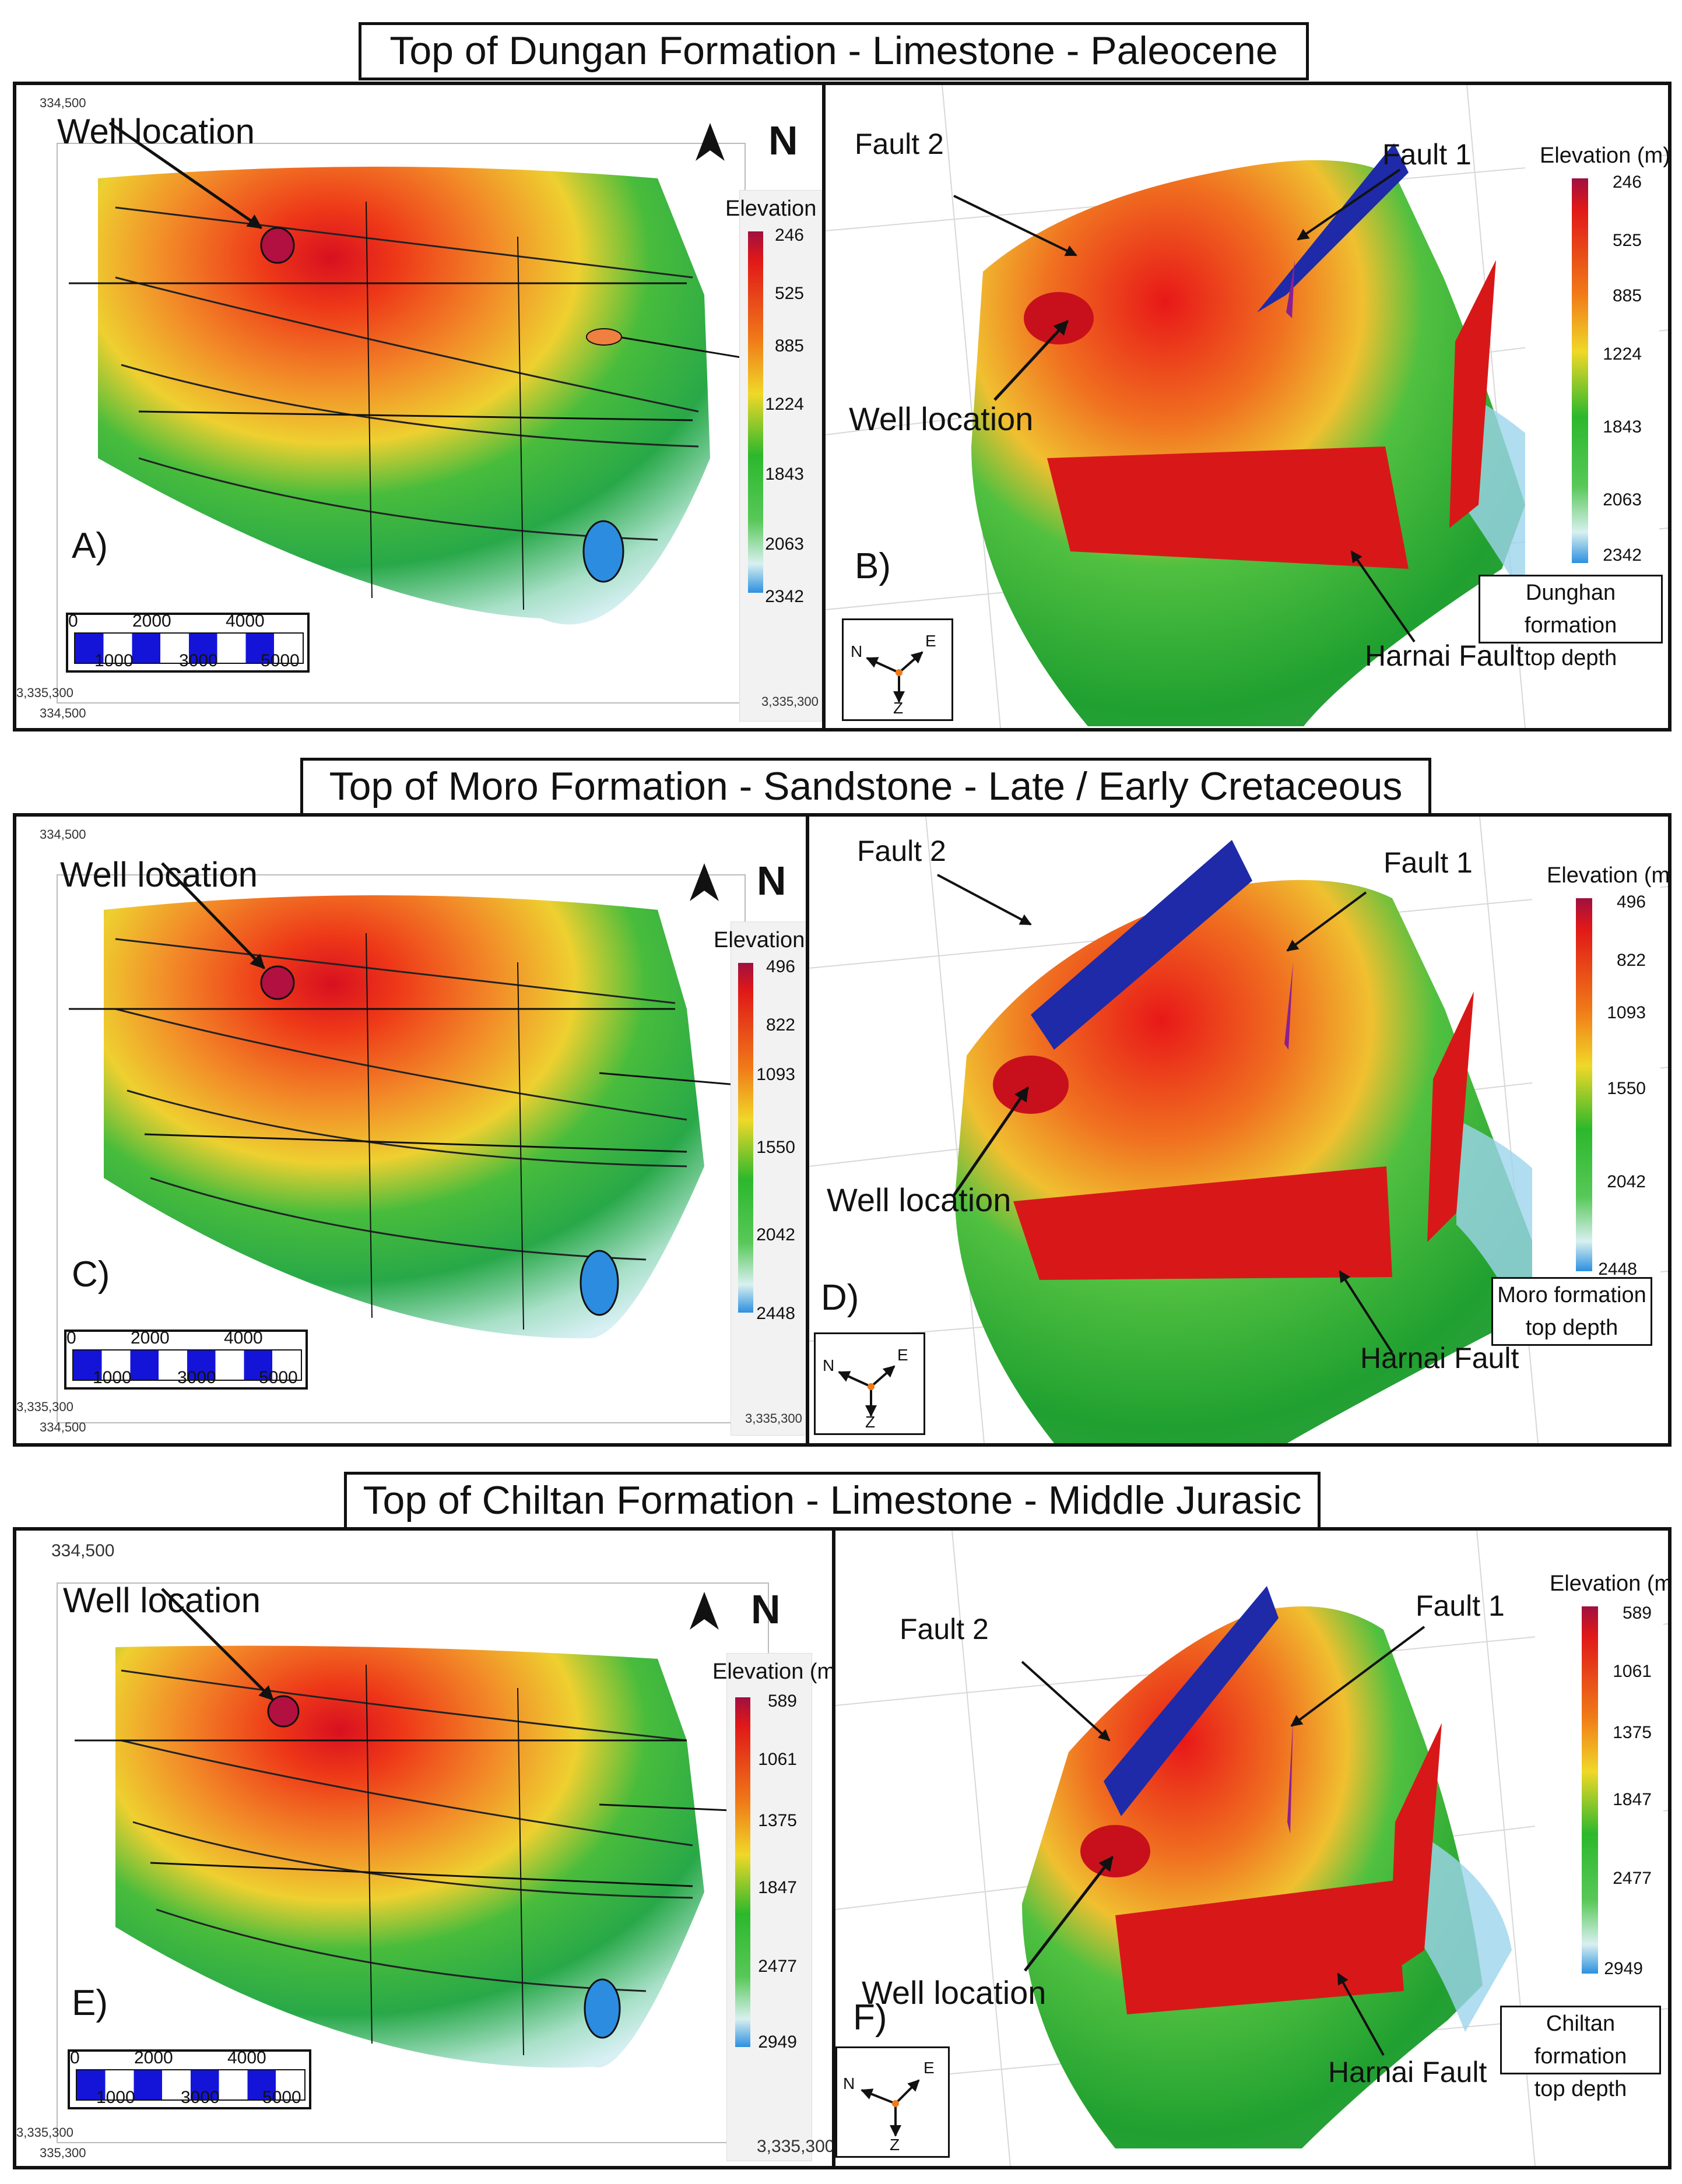 The height and width of the screenshot is (2184, 1682). Describe the element at coordinates (90, 2003) in the screenshot. I see `panel-letter-e: E)` at that location.